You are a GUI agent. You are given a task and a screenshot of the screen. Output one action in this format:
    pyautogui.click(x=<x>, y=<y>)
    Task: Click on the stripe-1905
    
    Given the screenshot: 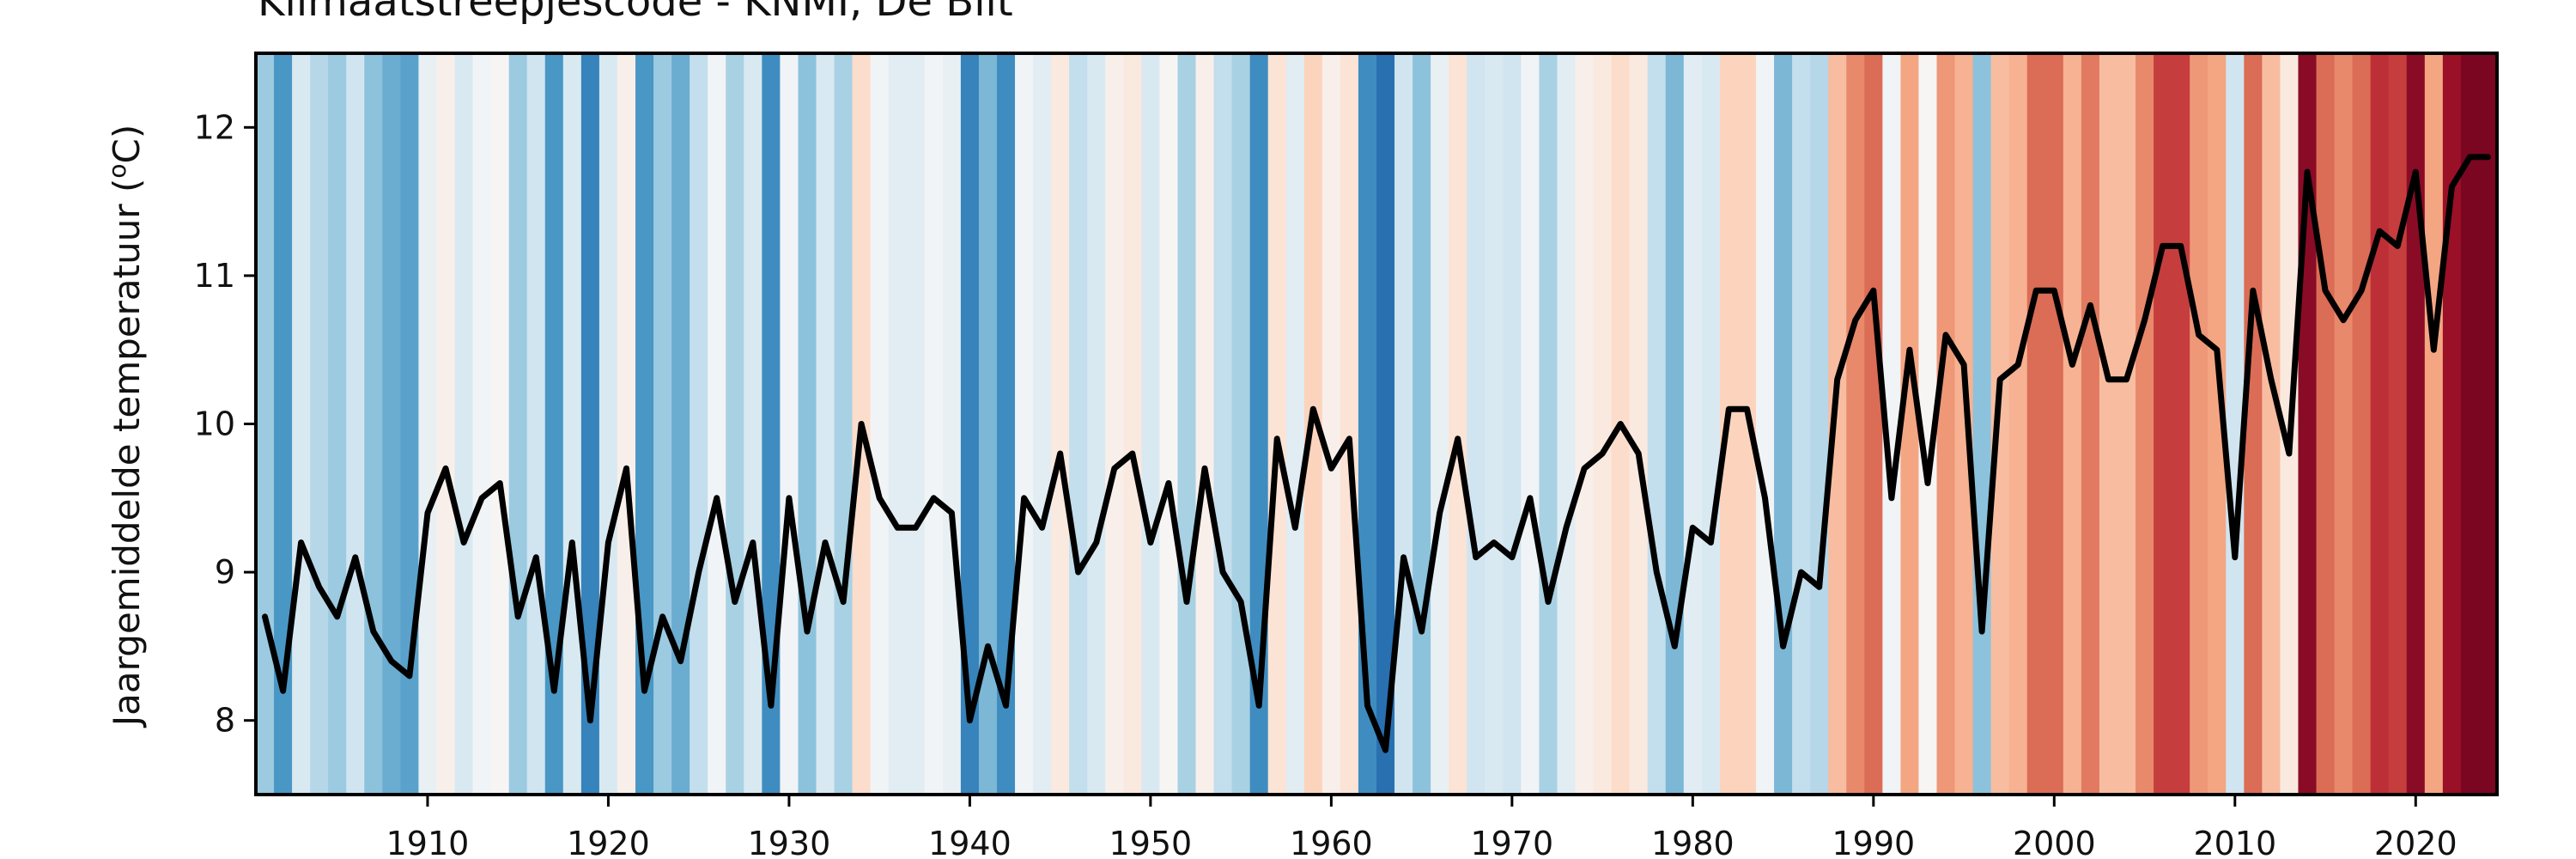 What is the action you would take?
    pyautogui.click(x=337, y=424)
    